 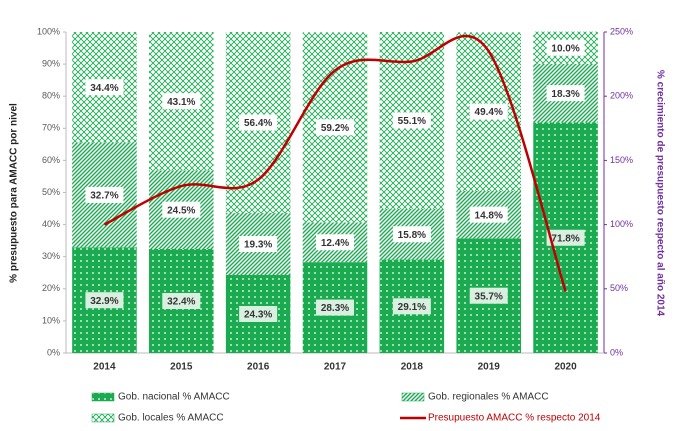 I want to click on legend-label: Presupuesto AMACC % respecto 2014, so click(x=514, y=418).